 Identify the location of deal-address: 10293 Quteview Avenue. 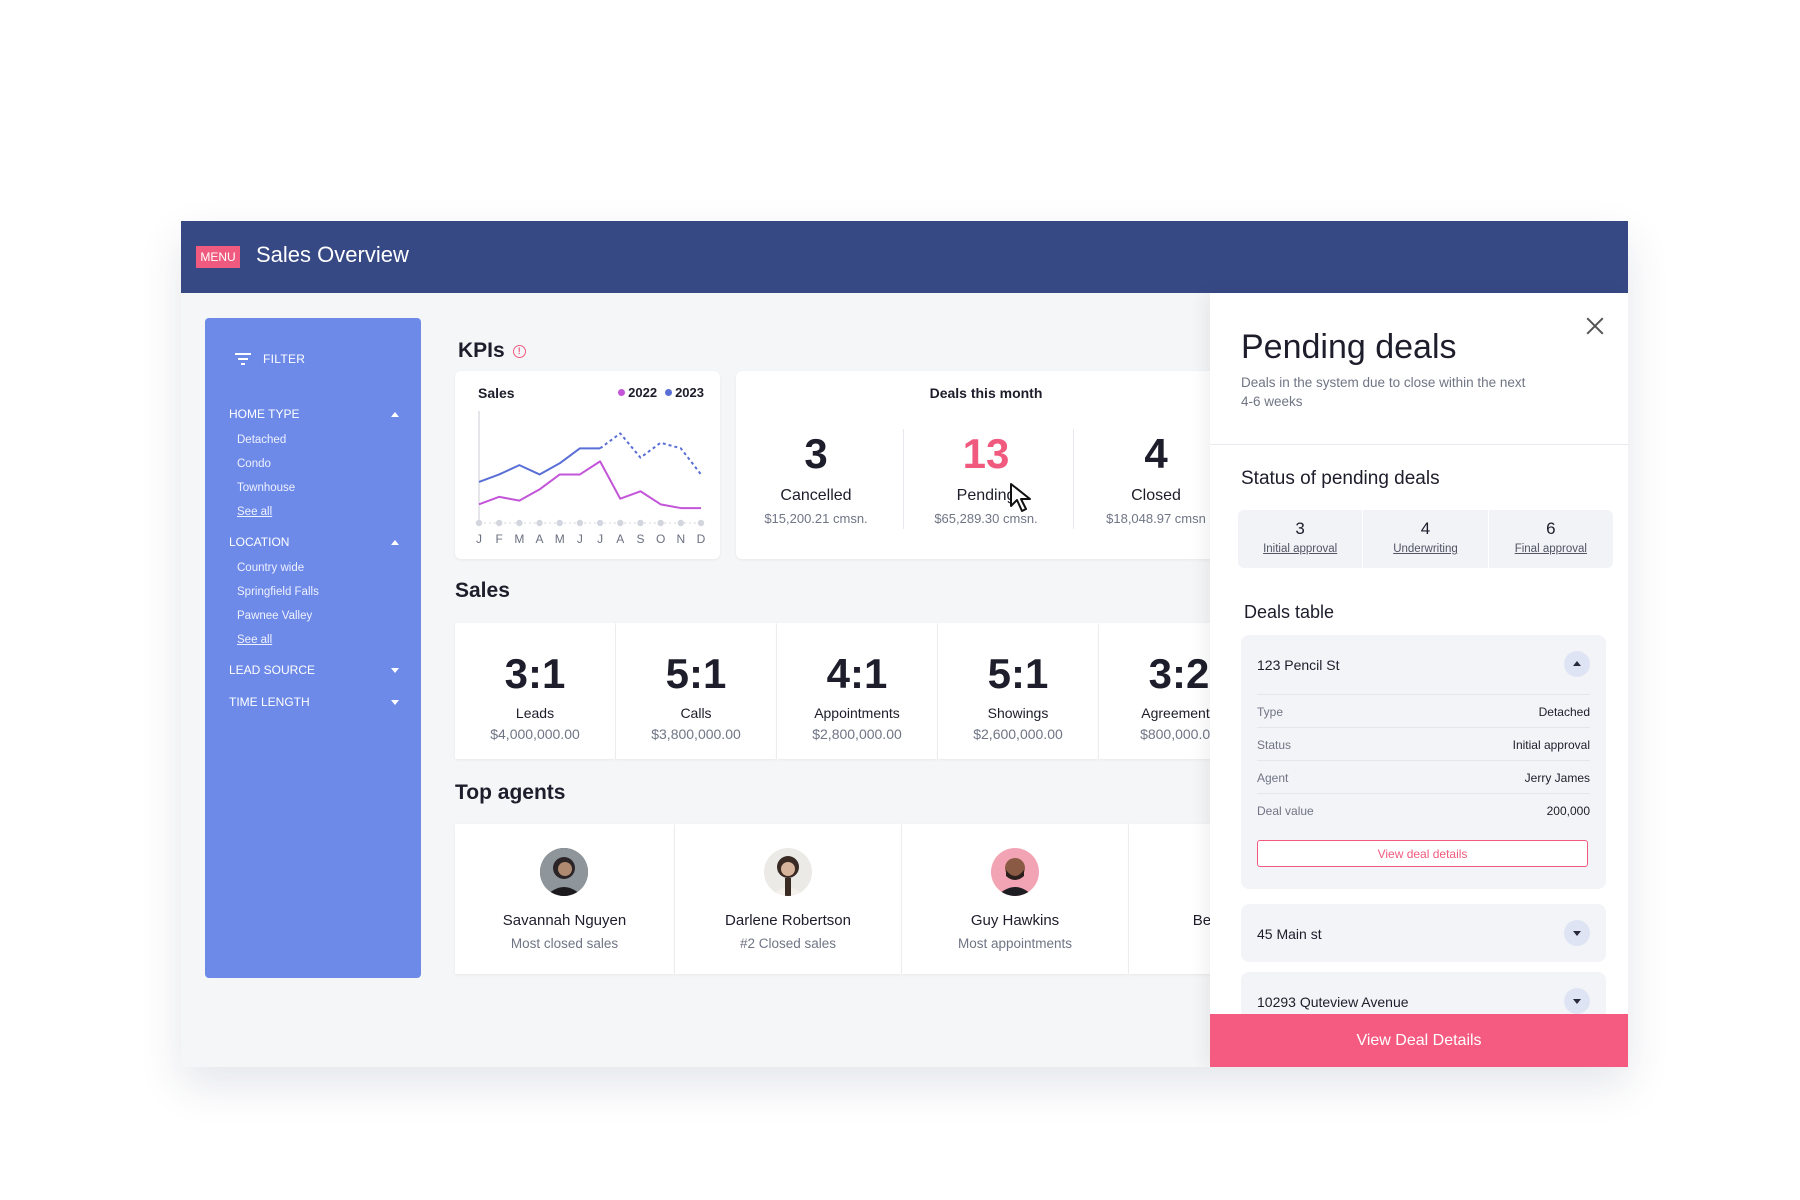
(1333, 1002).